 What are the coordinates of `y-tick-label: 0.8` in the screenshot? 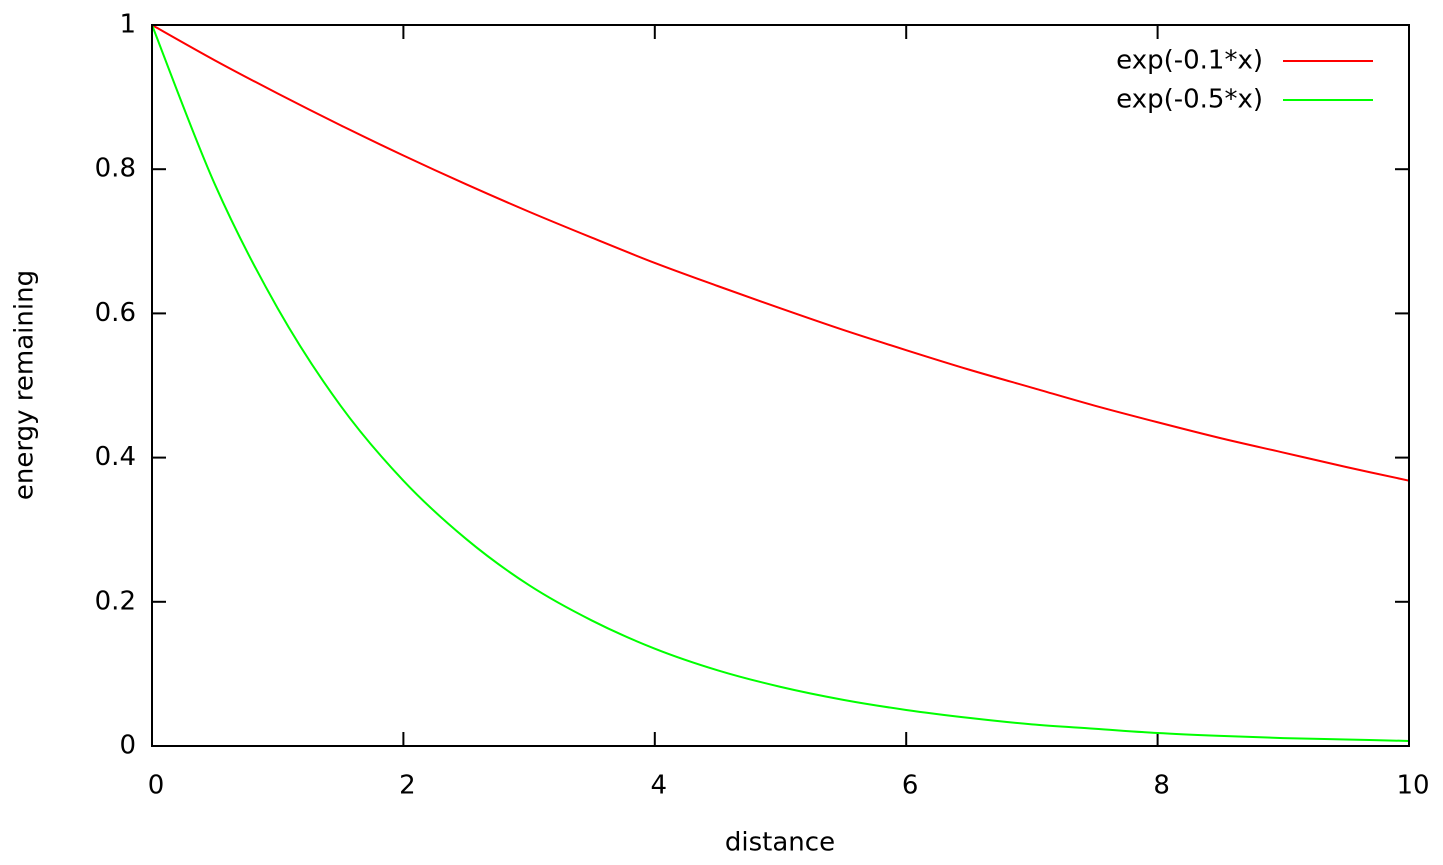 It's located at (115, 169).